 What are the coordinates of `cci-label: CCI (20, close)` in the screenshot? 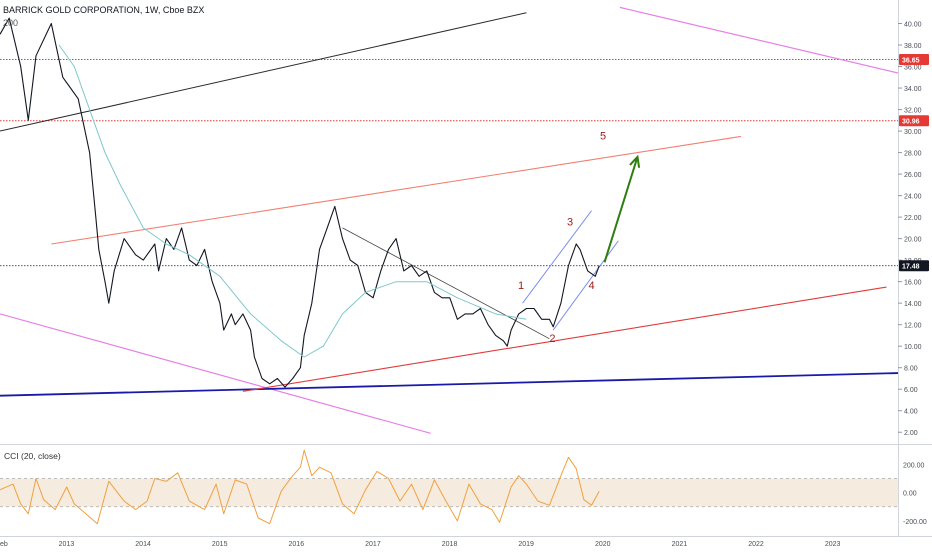 It's located at (32, 456).